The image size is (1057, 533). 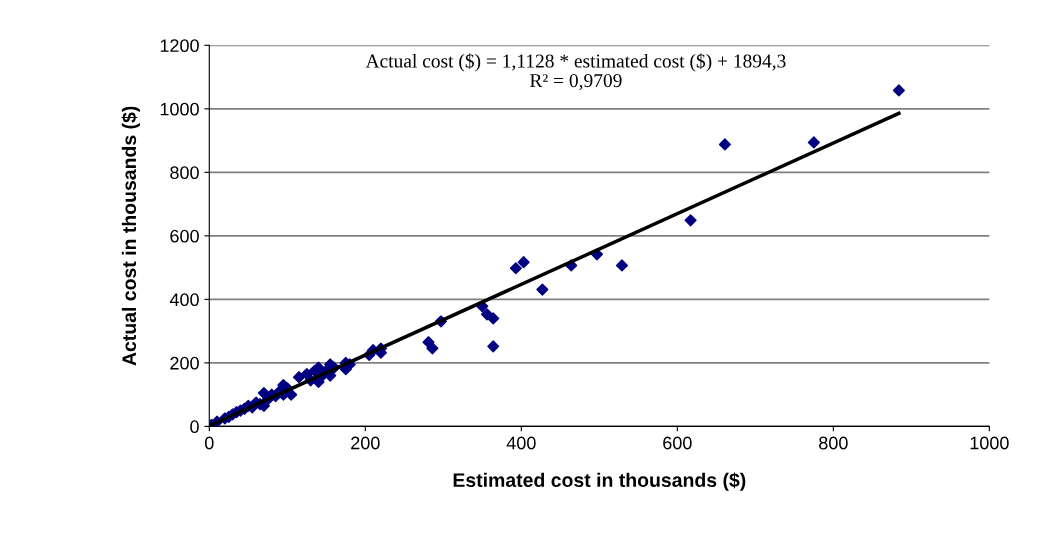 What do you see at coordinates (365, 443) in the screenshot?
I see `x-tick-label: 200` at bounding box center [365, 443].